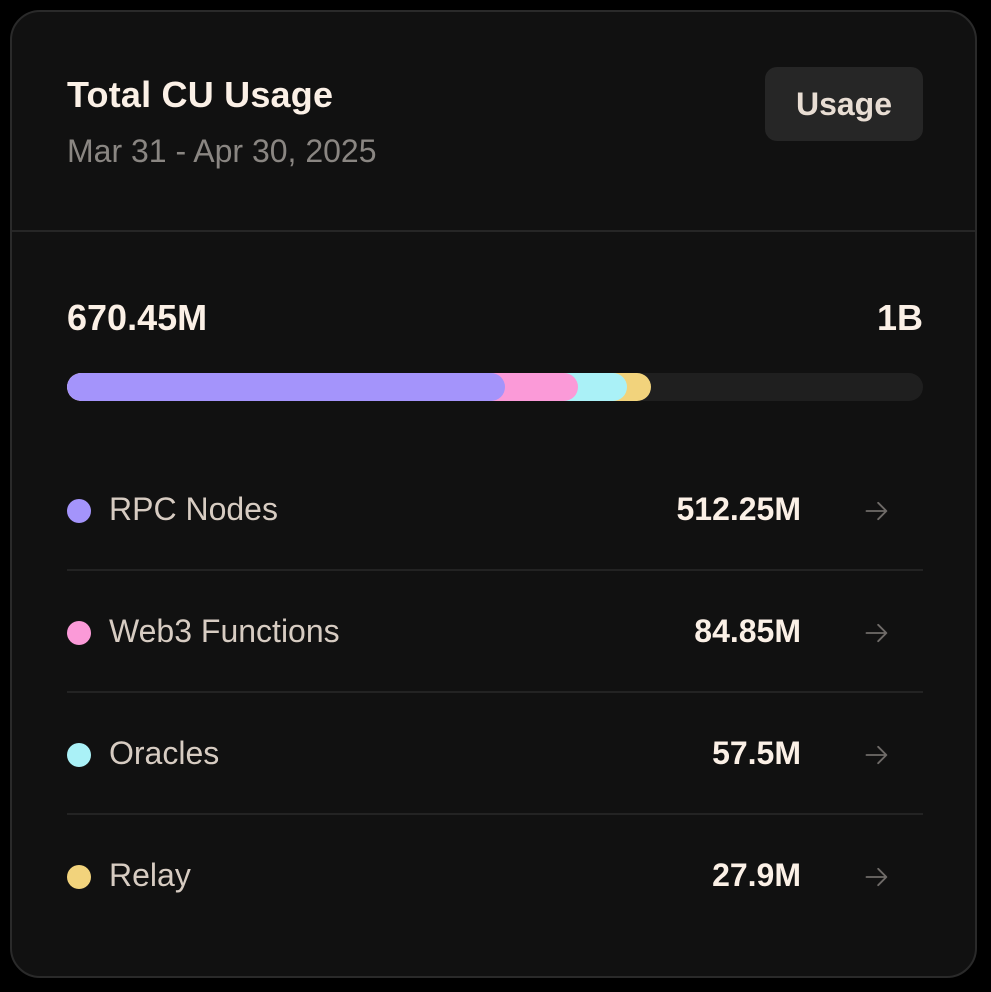  What do you see at coordinates (137, 317) in the screenshot?
I see `total-used: 670.45M` at bounding box center [137, 317].